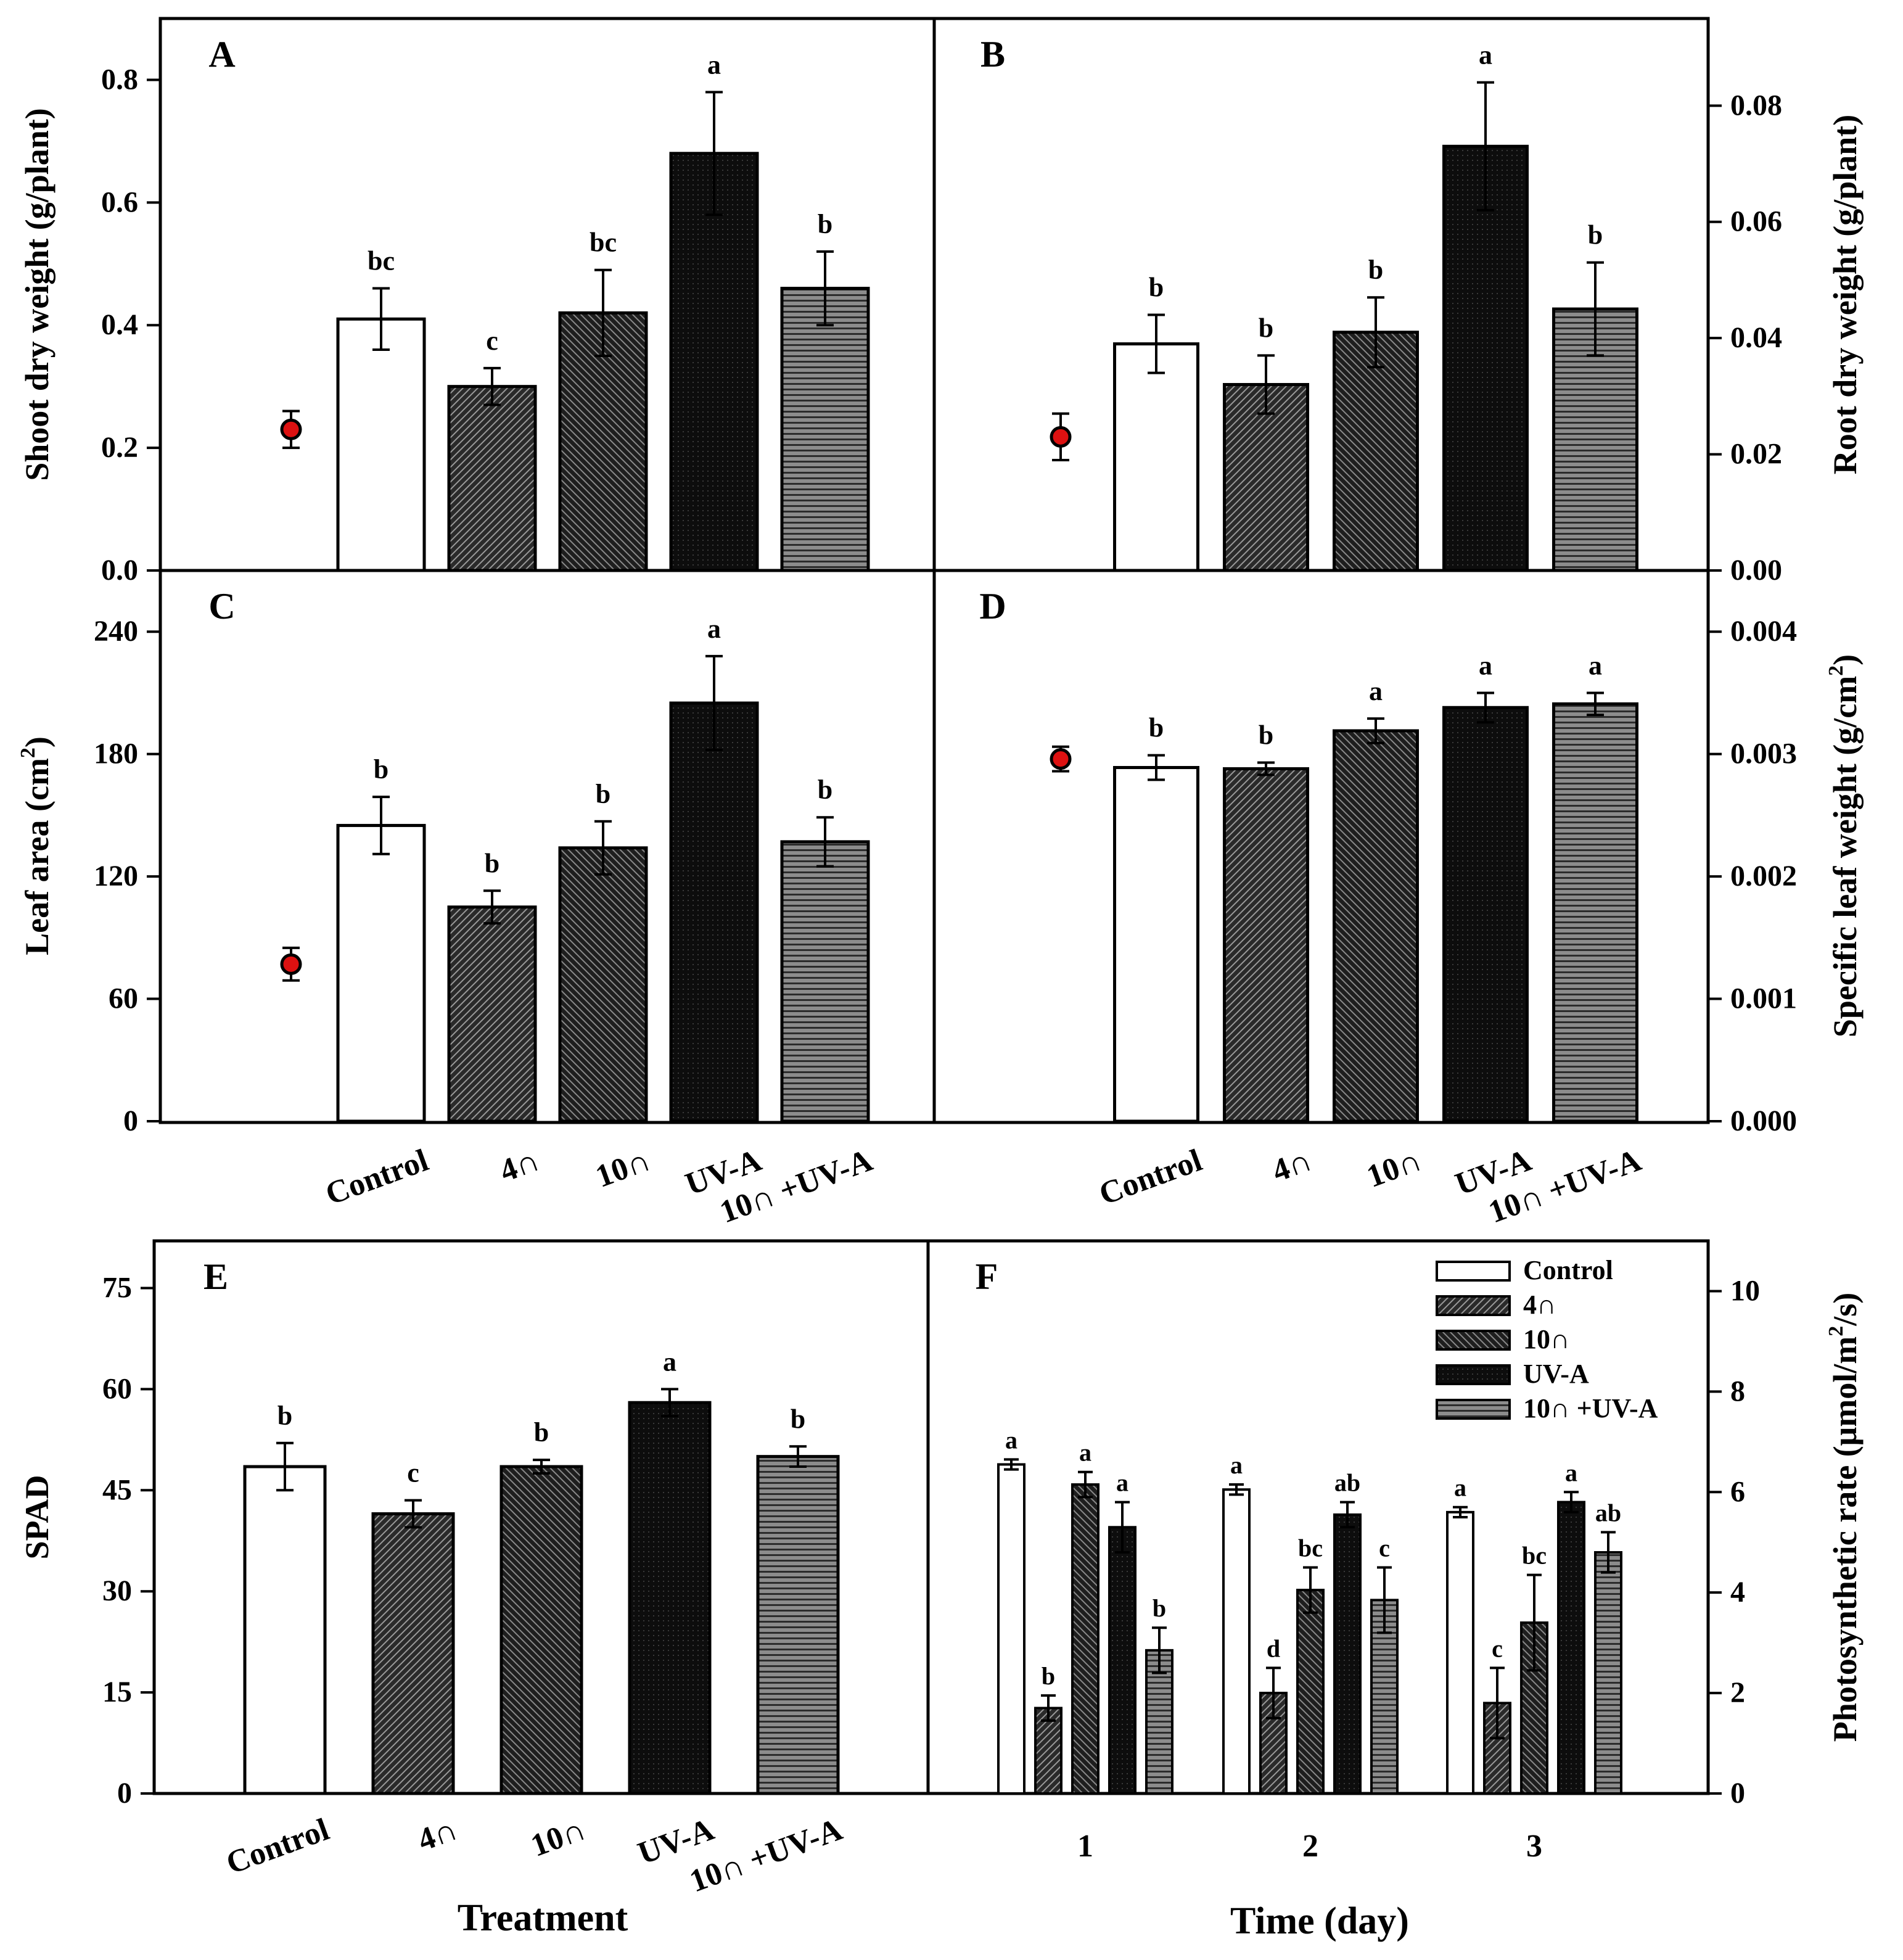 This screenshot has height=1960, width=1903. What do you see at coordinates (1556, 1374) in the screenshot?
I see `legend-label: UV-A` at bounding box center [1556, 1374].